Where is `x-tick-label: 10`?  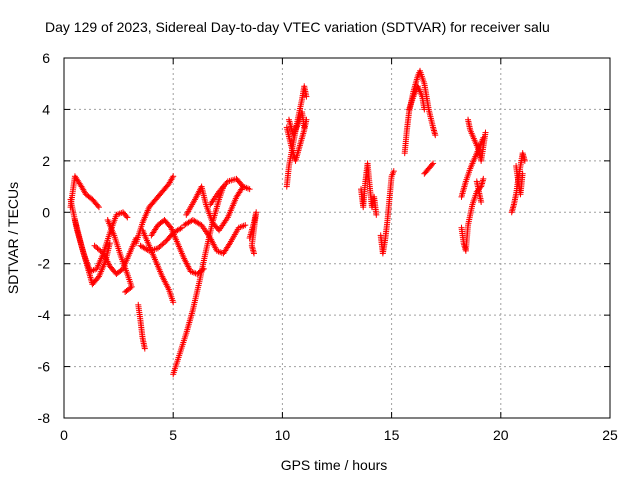 x-tick-label: 10 is located at coordinates (283, 435).